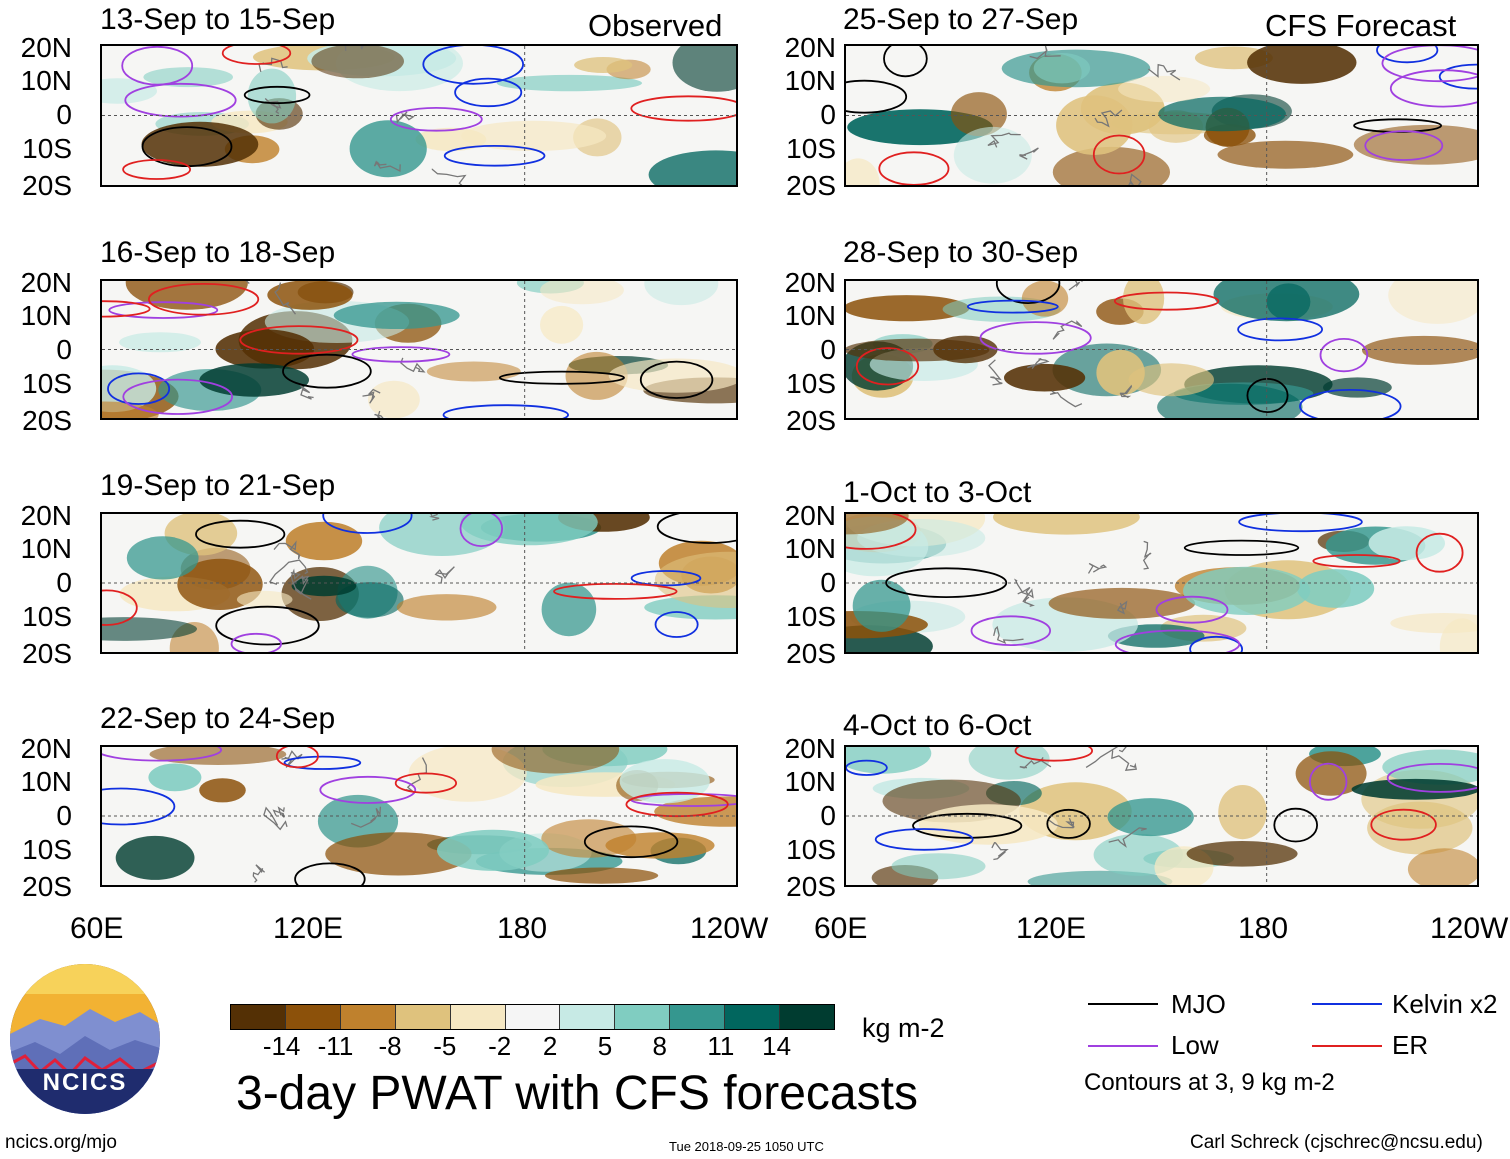 The width and height of the screenshot is (1510, 1159). What do you see at coordinates (445, 1046) in the screenshot?
I see `colorbar-tick-label: -5` at bounding box center [445, 1046].